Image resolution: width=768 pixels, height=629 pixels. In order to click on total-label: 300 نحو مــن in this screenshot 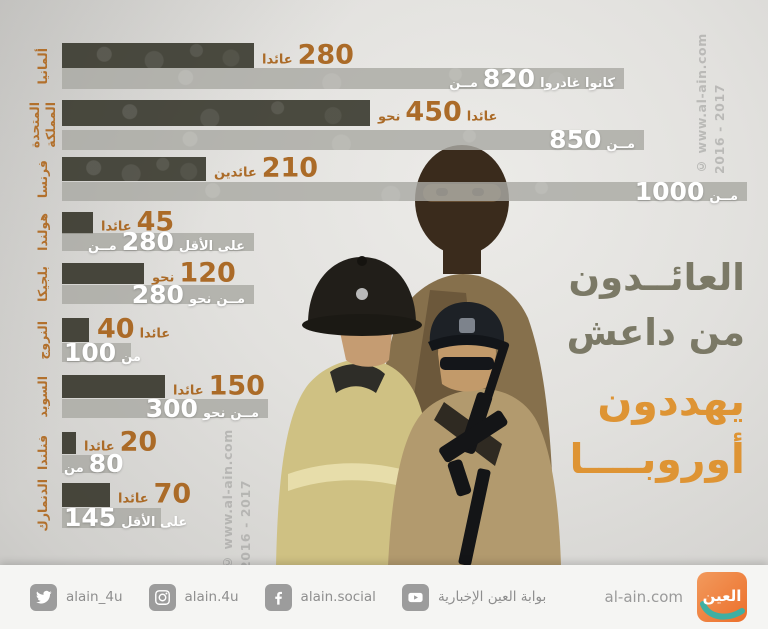, I will do `click(160, 408)`.